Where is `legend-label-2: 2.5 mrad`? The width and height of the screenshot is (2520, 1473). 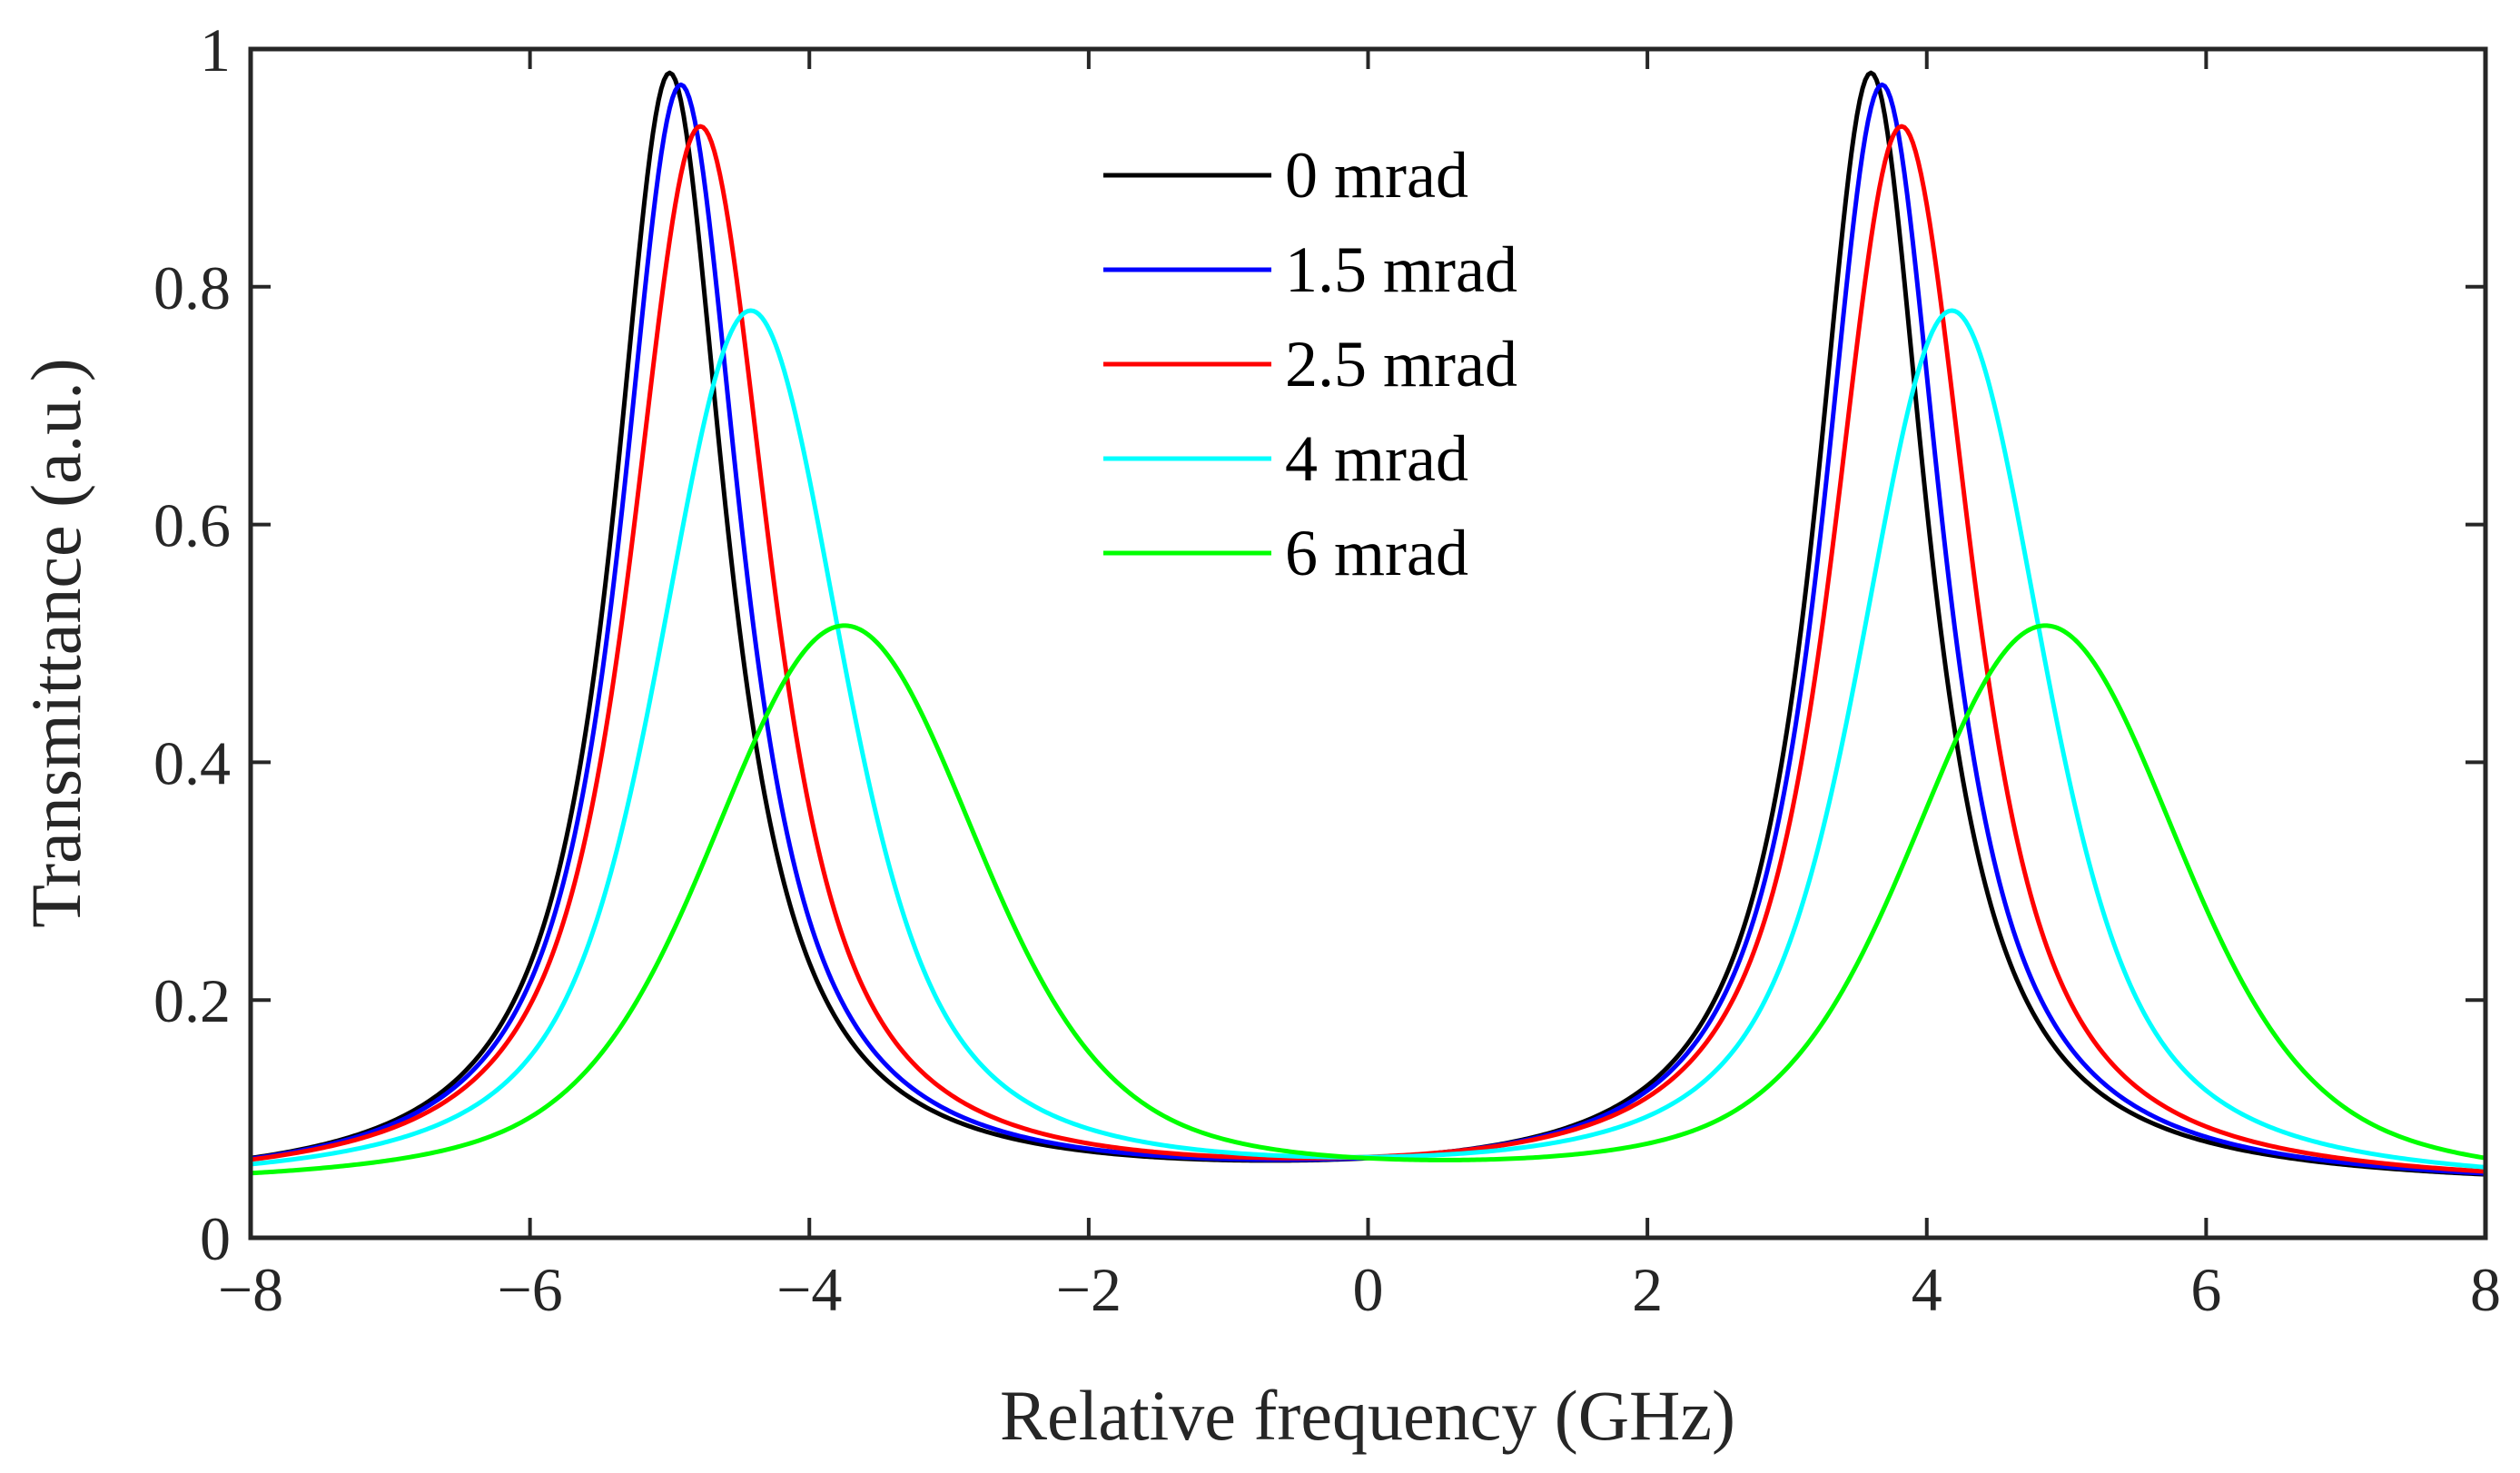 legend-label-2: 2.5 mrad is located at coordinates (1401, 364).